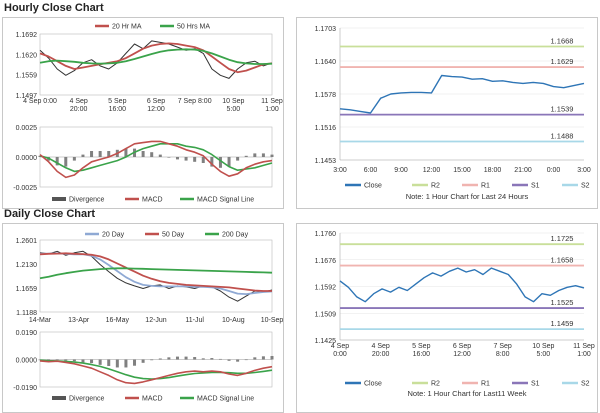 The width and height of the screenshot is (600, 413). What do you see at coordinates (27, 55) in the screenshot?
I see `hourly-price-y-tick: 1.1620` at bounding box center [27, 55].